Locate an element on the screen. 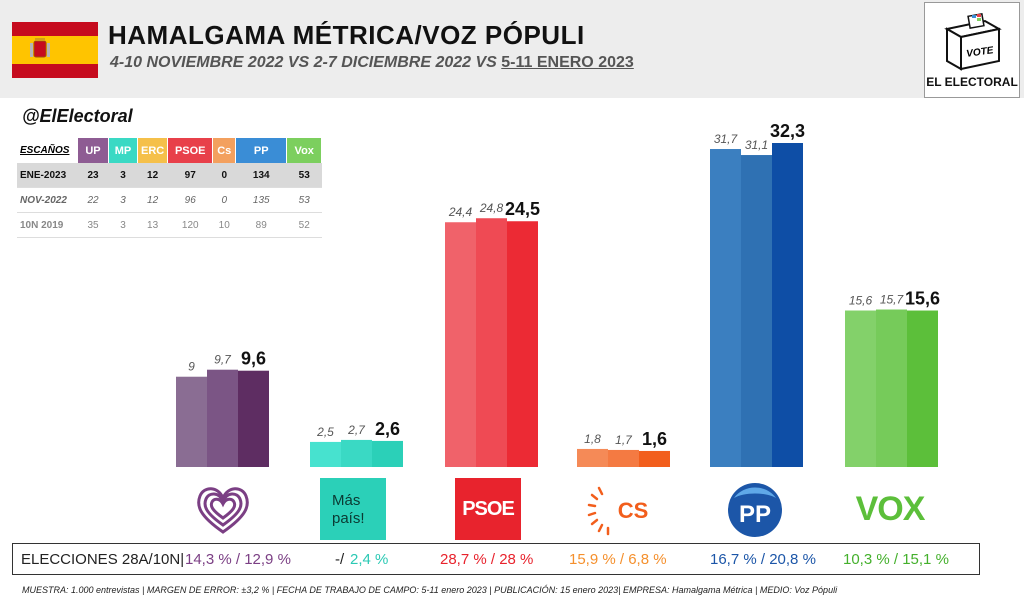 The height and width of the screenshot is (605, 1024). seats-cell: 96 is located at coordinates (190, 200).